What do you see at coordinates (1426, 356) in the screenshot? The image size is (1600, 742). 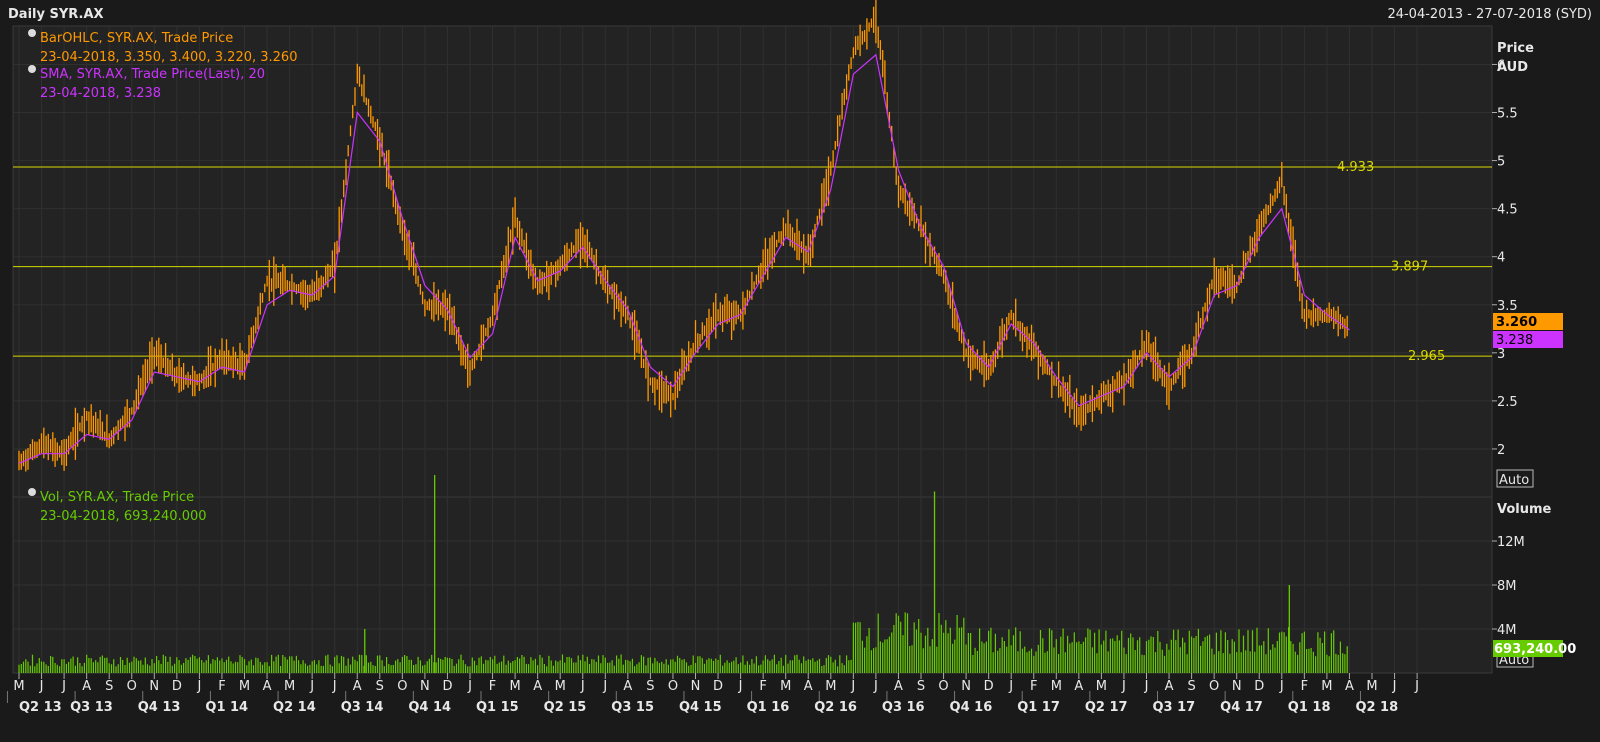 I see `horizontal-level-label: 2.965` at bounding box center [1426, 356].